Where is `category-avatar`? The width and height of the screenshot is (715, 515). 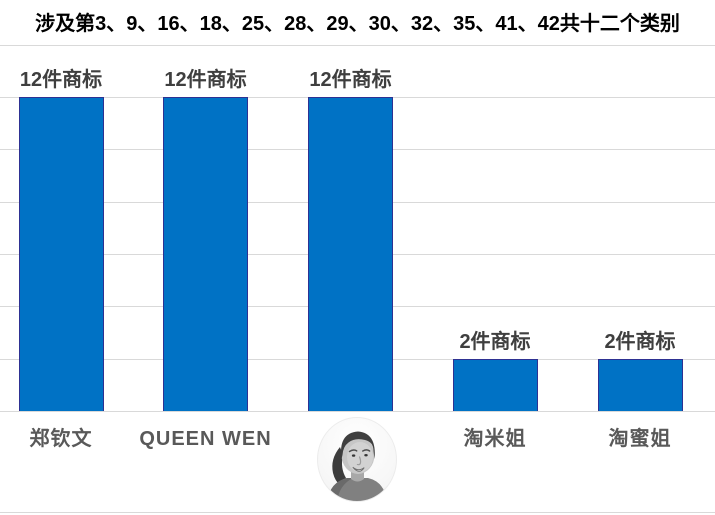
category-avatar is located at coordinates (357, 459).